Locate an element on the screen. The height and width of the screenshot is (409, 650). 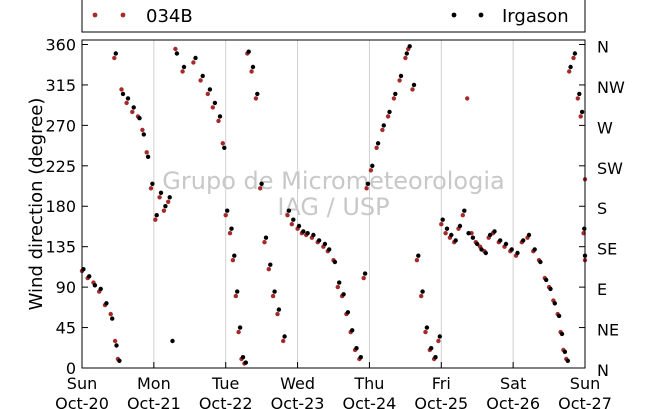
legend-label-irgason: Irgason is located at coordinates (535, 16).